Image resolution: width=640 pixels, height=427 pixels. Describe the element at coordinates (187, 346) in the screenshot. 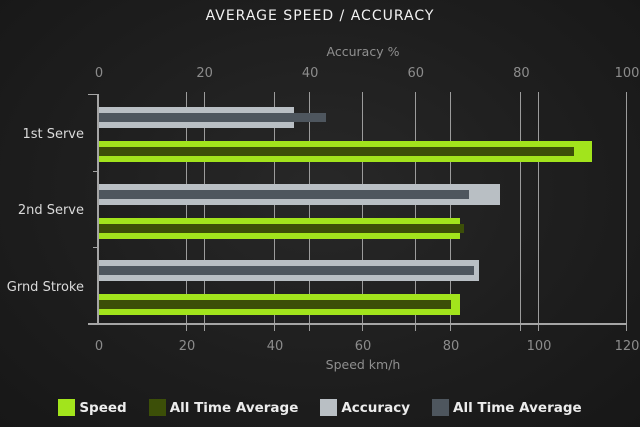

I see `bottom-axis-tick-label: 20` at that location.